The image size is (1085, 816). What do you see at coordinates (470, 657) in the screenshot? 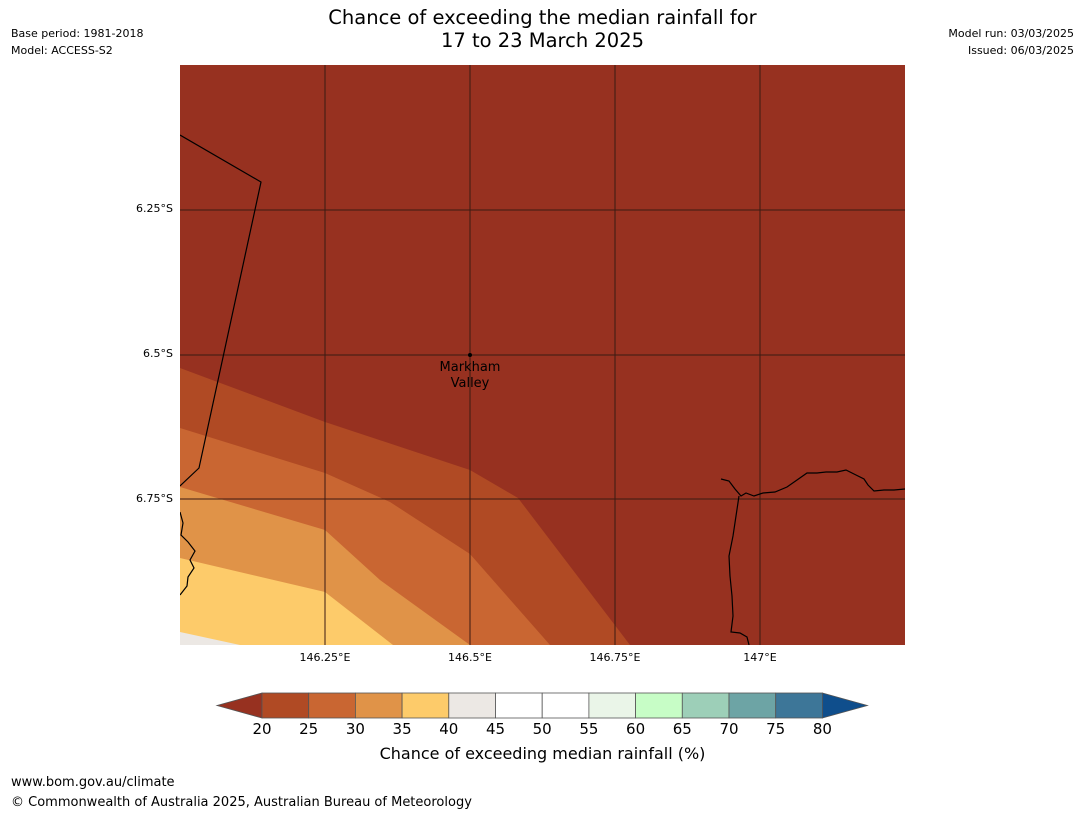
I see `lon-label-146-5: 146.5°E` at bounding box center [470, 657].